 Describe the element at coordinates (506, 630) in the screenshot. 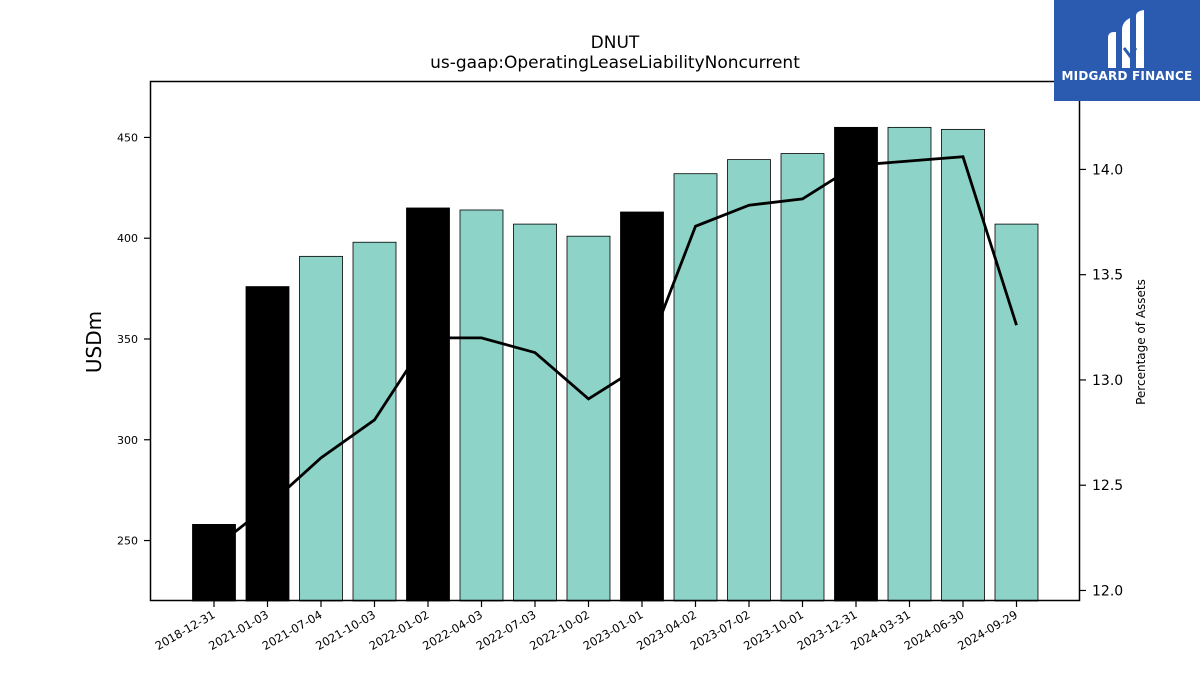

I see `x-tick-label: 2022-07-03` at that location.